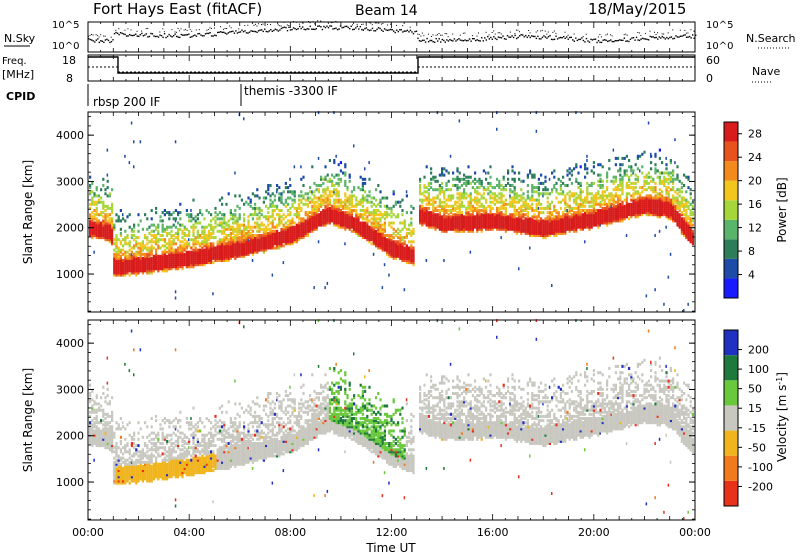 This screenshot has width=800, height=558. I want to click on colorbar-swatch, so click(731, 171).